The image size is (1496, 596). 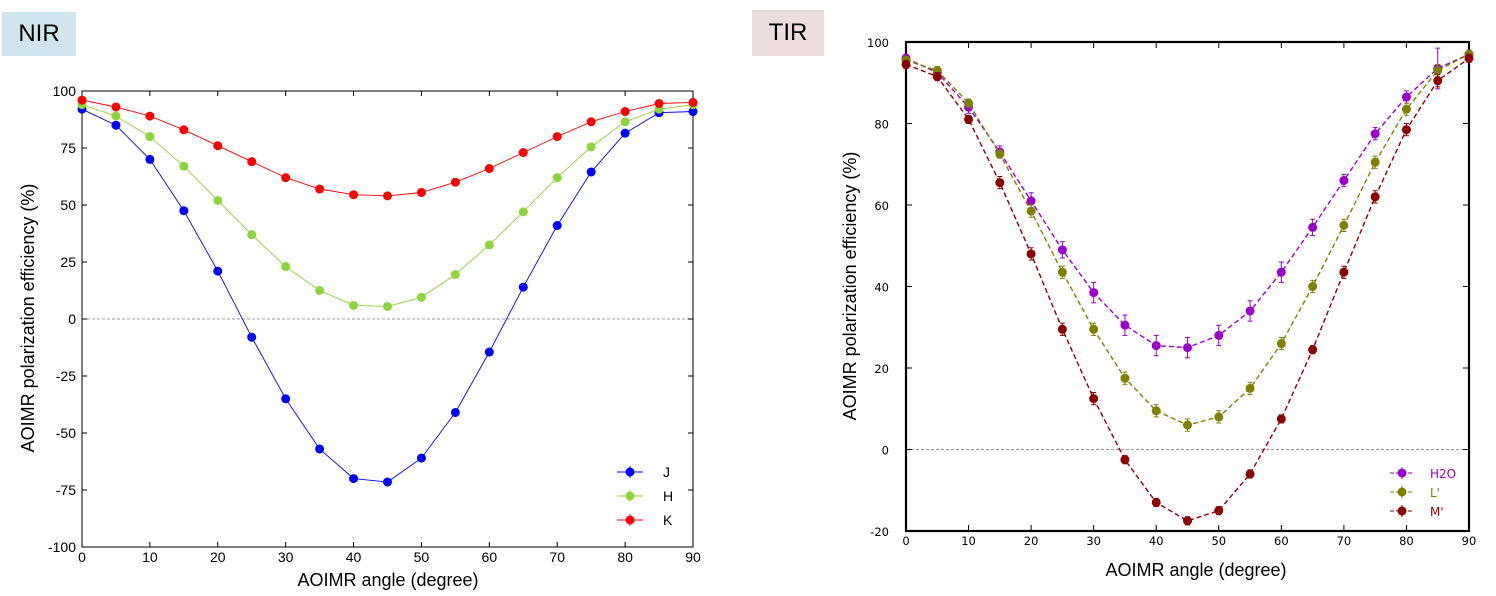 I want to click on y-tick-label: -75, so click(x=66, y=490).